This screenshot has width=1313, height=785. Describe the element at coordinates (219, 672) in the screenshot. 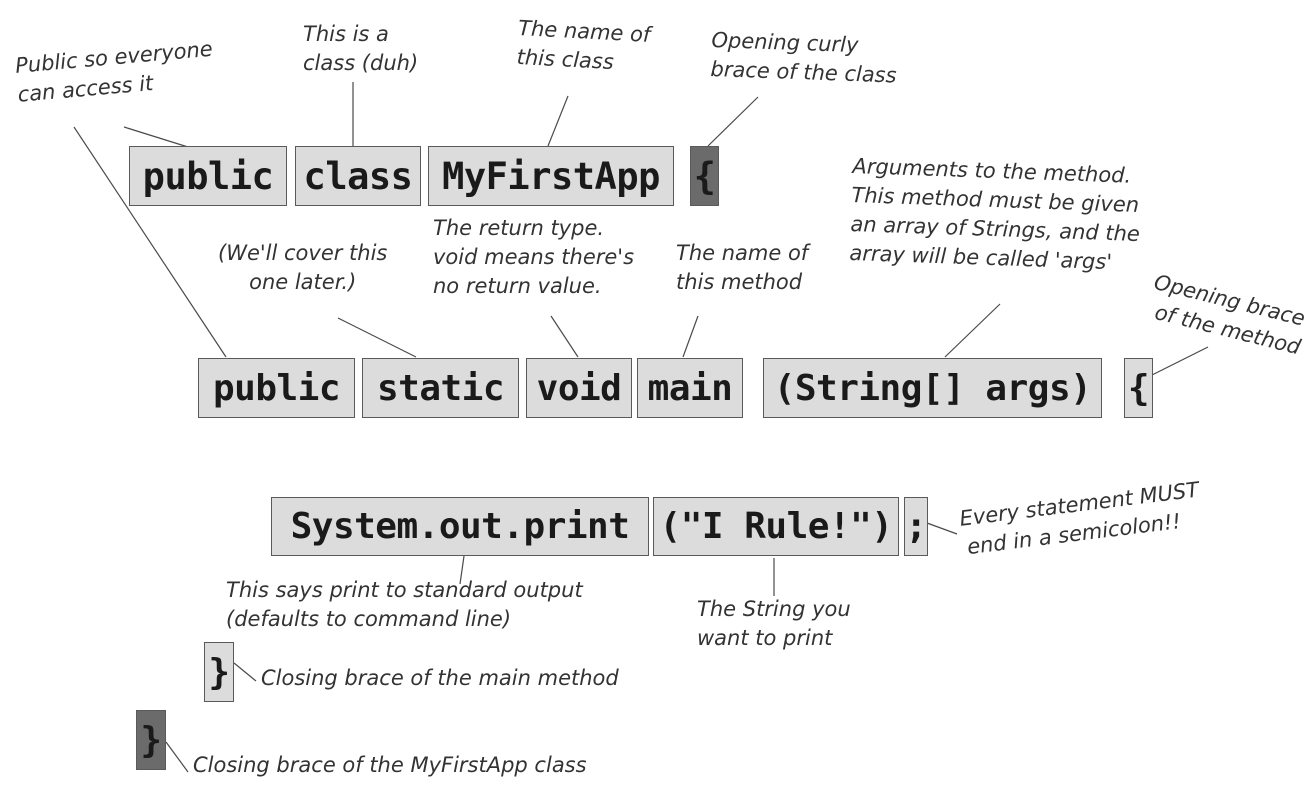

I see `token-closing-brace-method: }` at that location.